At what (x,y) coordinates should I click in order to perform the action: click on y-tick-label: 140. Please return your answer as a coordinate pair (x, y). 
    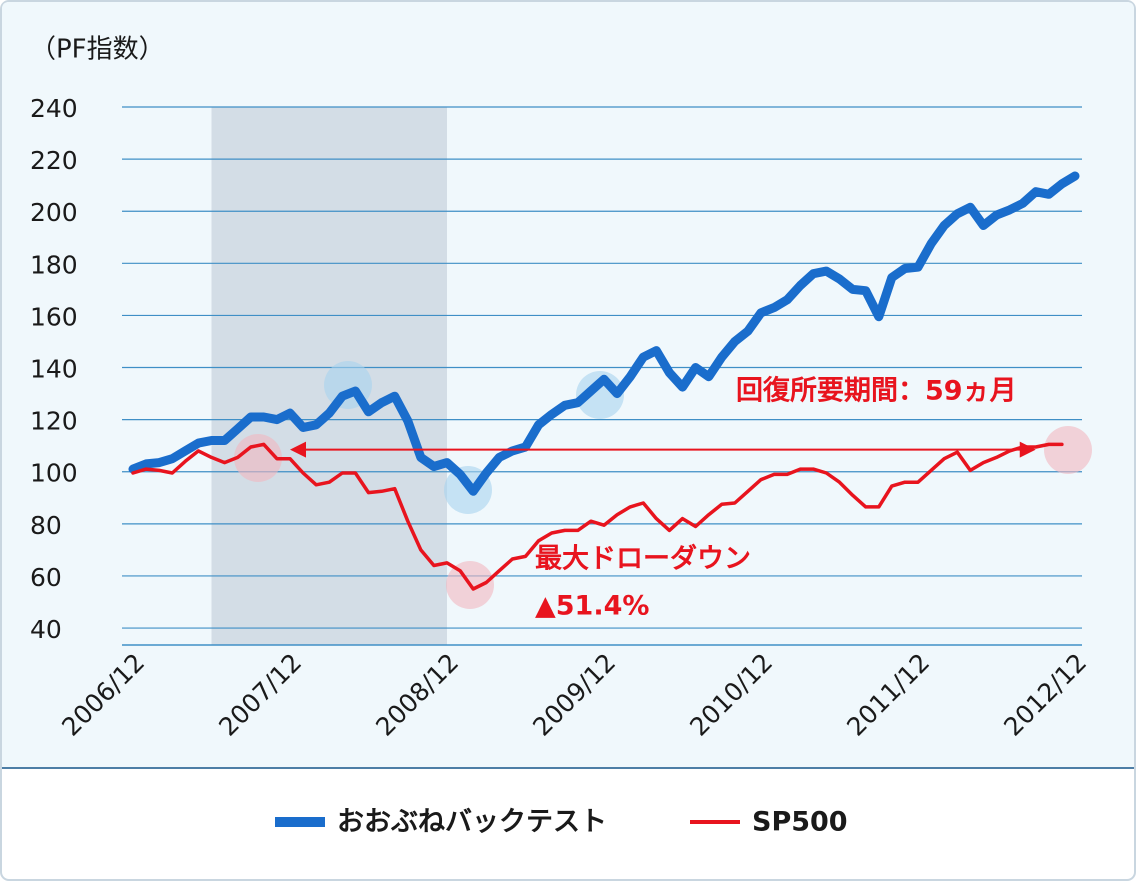
    Looking at the image, I should click on (54, 369).